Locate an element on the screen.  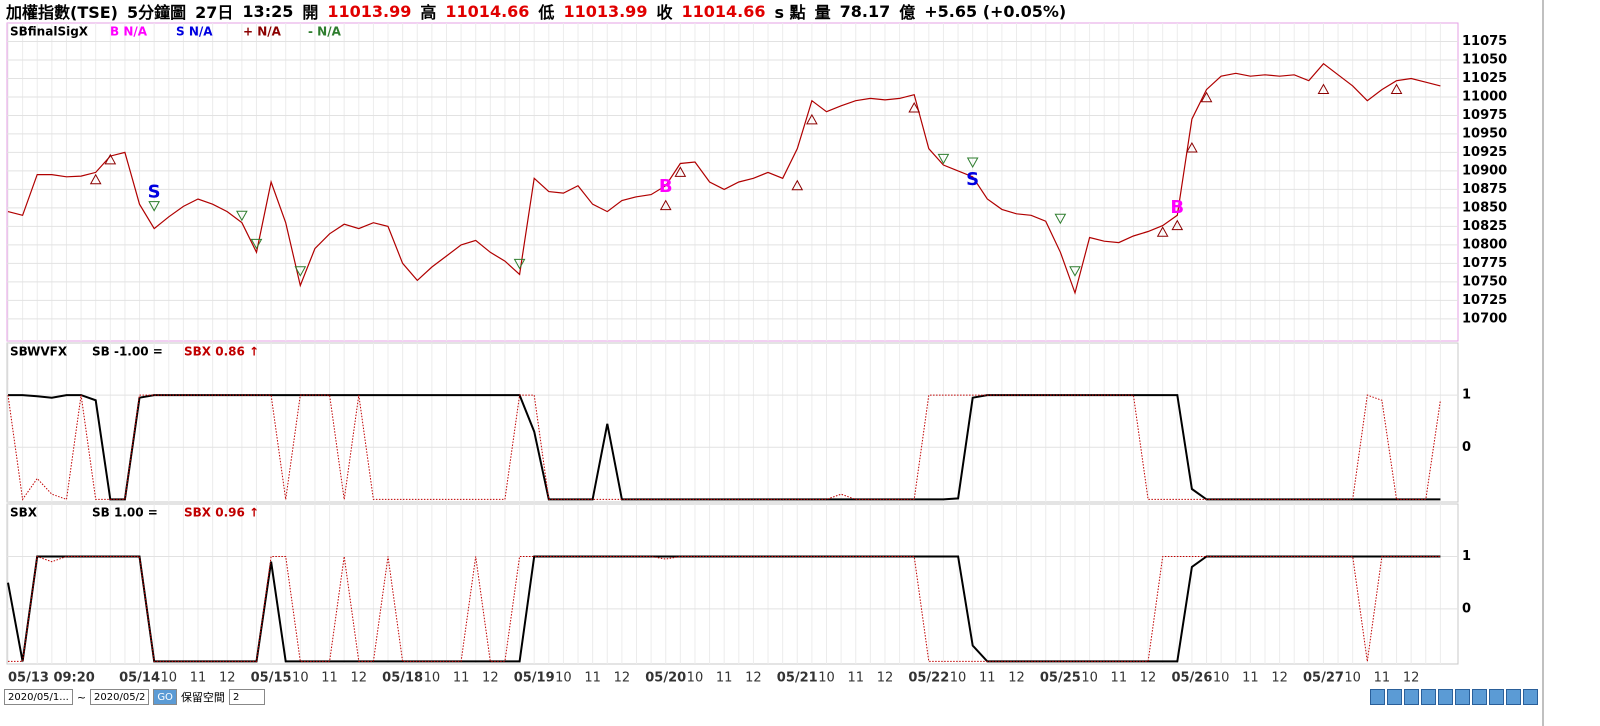
space-label: 保留空間 is located at coordinates (202, 697).